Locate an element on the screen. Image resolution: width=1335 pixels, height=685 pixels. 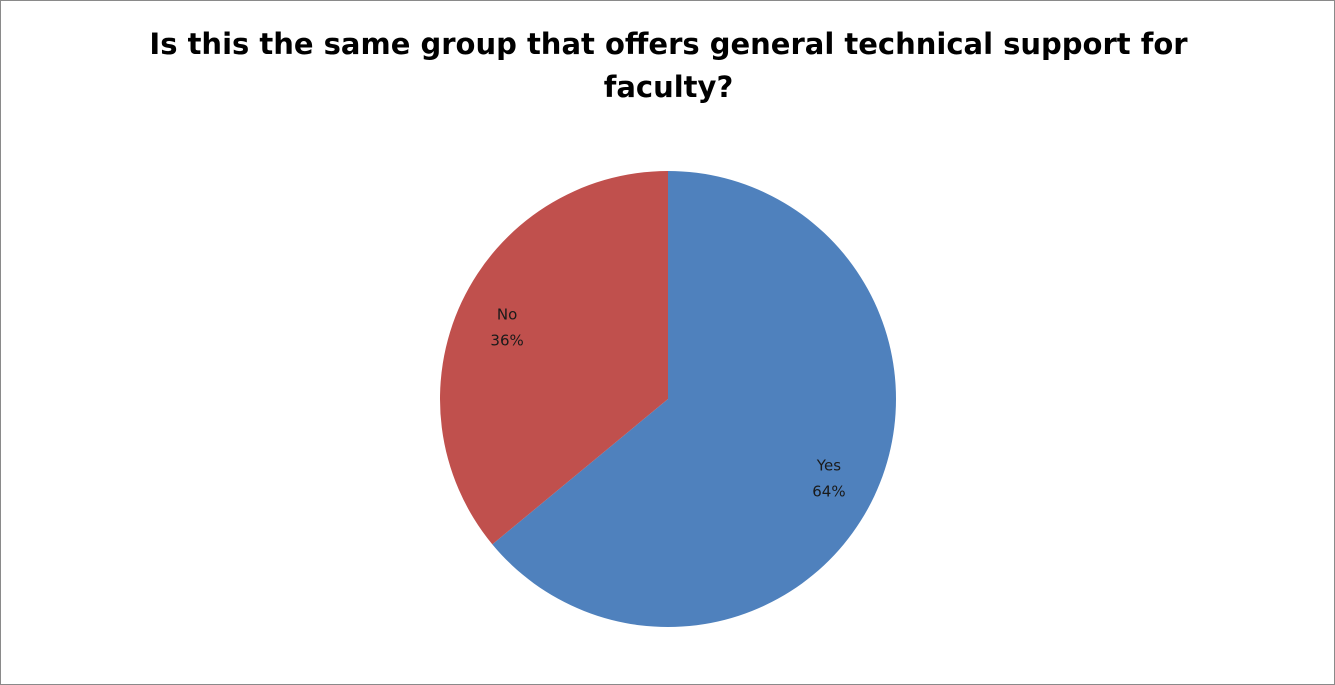
data-label-percent-yes: 64% is located at coordinates (828, 492).